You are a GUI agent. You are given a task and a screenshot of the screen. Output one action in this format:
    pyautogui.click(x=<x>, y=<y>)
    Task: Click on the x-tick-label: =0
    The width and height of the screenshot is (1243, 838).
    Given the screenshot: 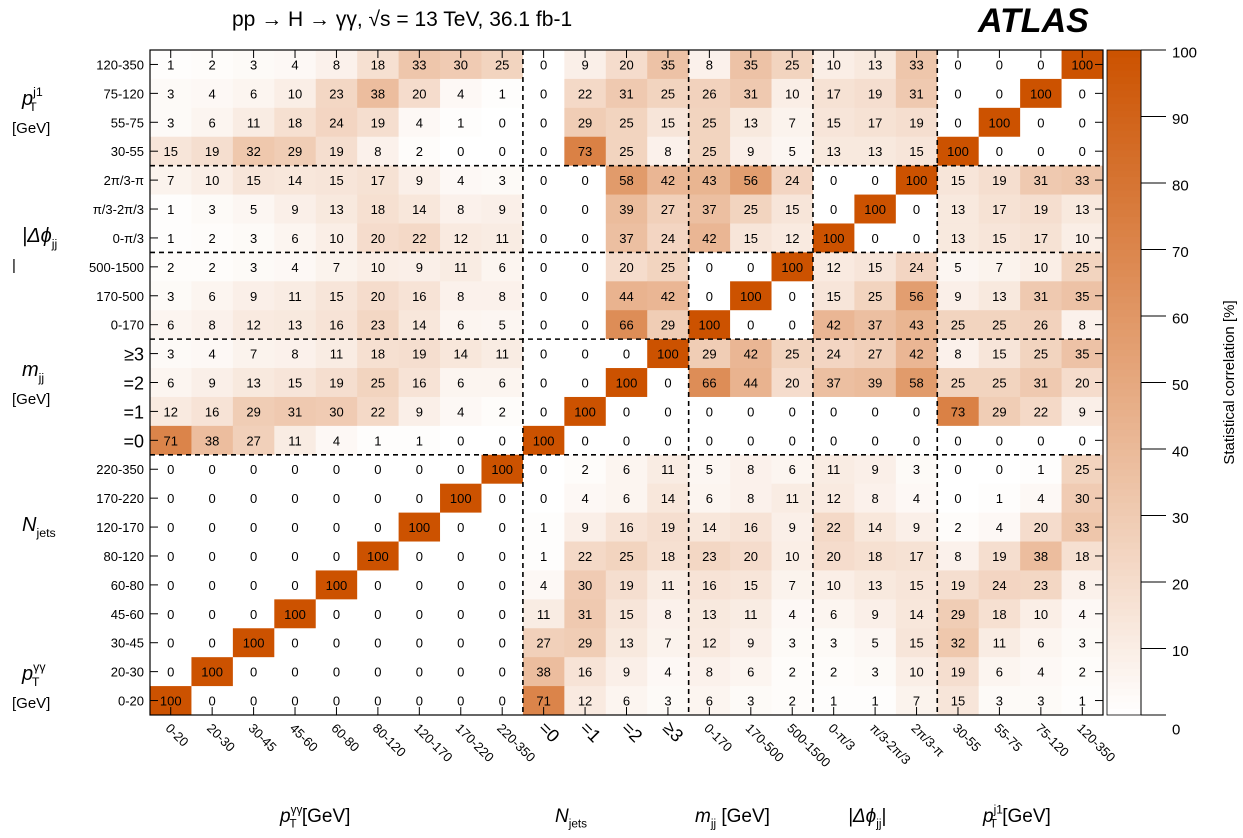 What is the action you would take?
    pyautogui.click(x=549, y=732)
    